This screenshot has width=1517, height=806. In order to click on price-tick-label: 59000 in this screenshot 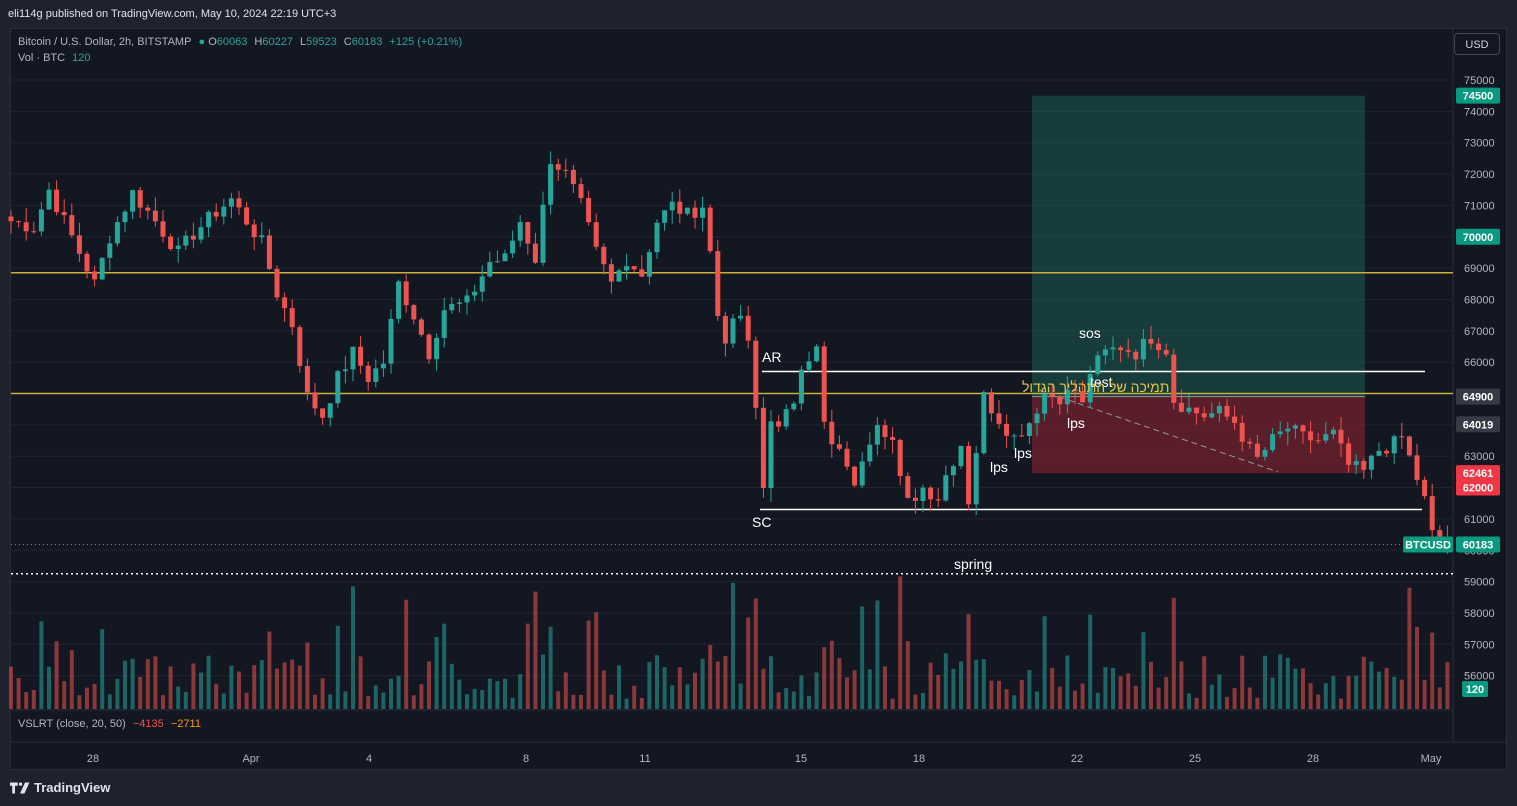, I will do `click(1479, 583)`.